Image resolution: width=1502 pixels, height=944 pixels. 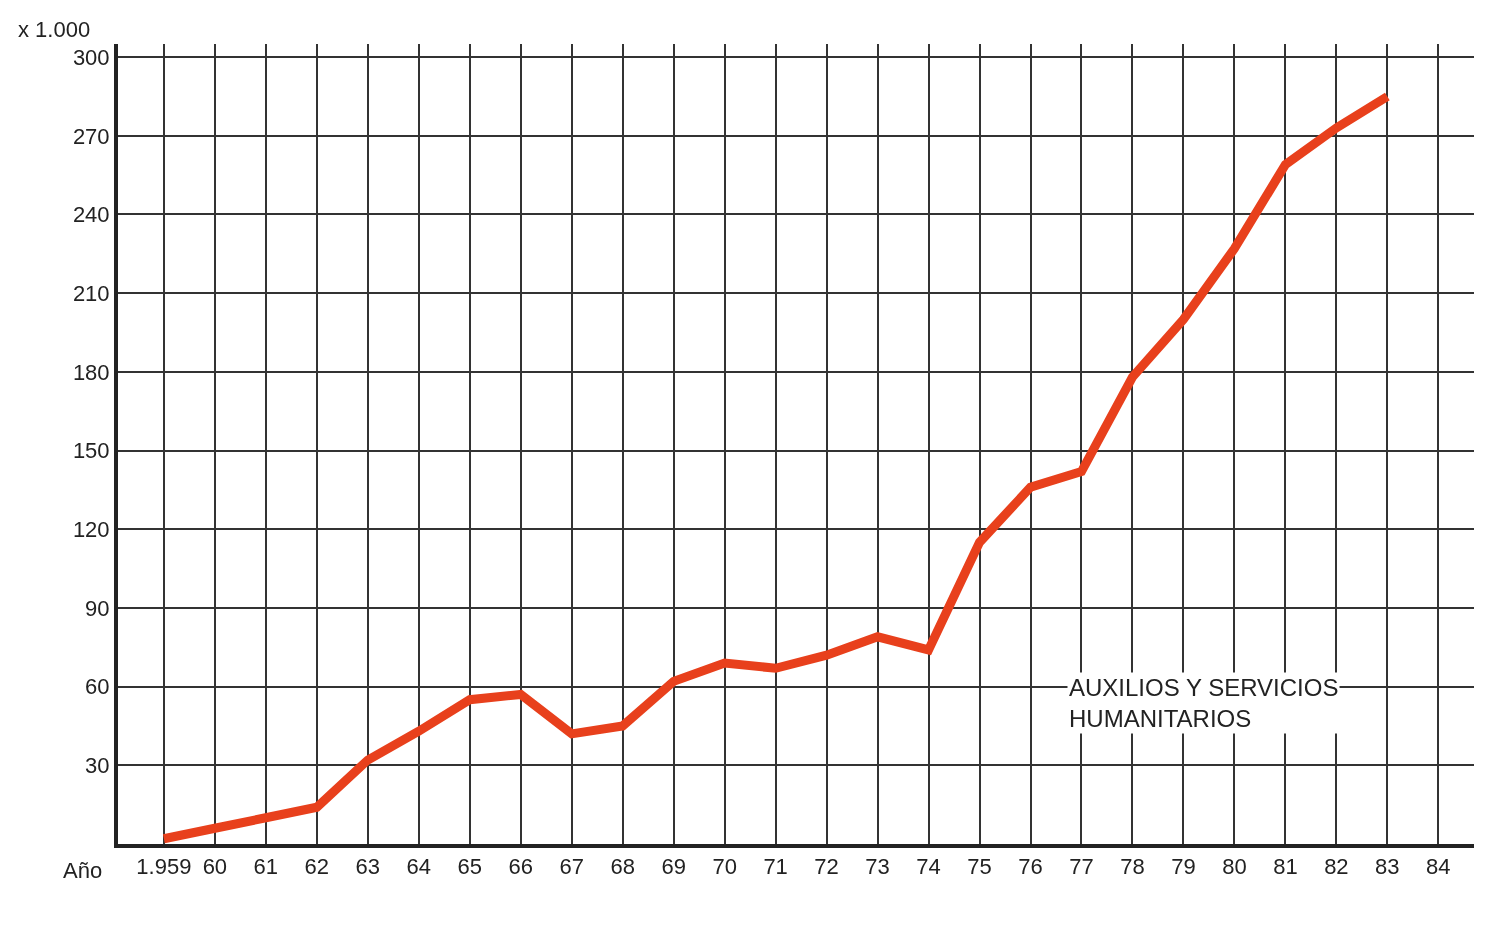 What do you see at coordinates (1081, 867) in the screenshot?
I see `x-tick-label: 77` at bounding box center [1081, 867].